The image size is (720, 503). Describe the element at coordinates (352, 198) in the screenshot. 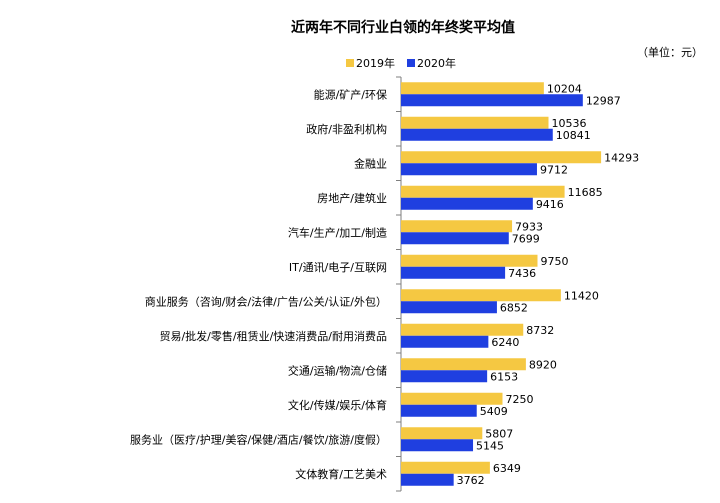

I see `category-label: 房地产/建筑业` at that location.